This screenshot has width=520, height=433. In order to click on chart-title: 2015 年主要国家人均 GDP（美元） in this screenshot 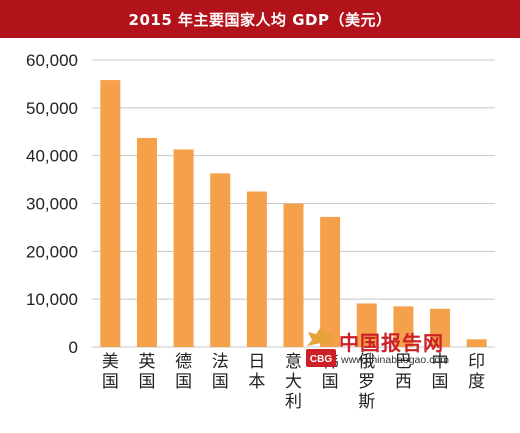, I will do `click(260, 19)`.